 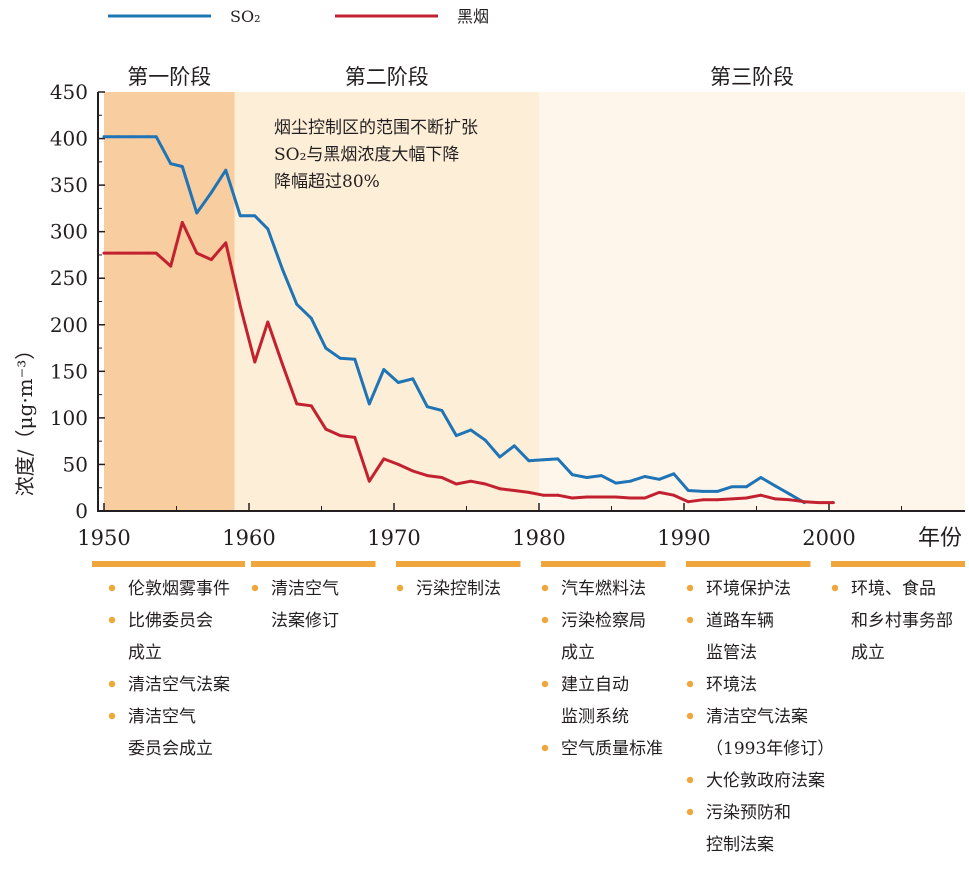 I want to click on policy-item-1-2: 比佛委员会, so click(x=170, y=621).